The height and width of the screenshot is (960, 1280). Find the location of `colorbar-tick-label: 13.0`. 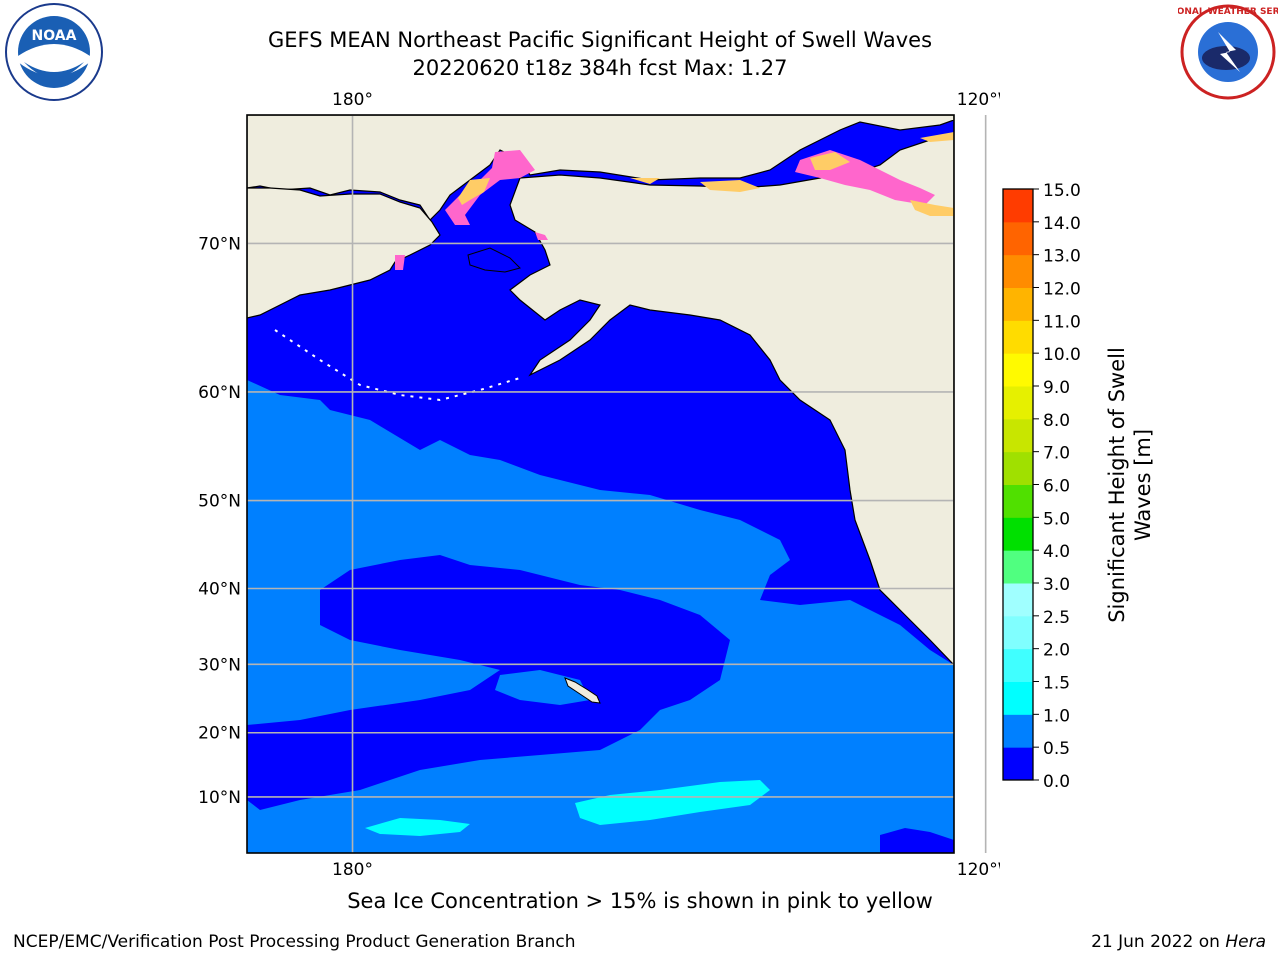

colorbar-tick-label: 13.0 is located at coordinates (1062, 257).